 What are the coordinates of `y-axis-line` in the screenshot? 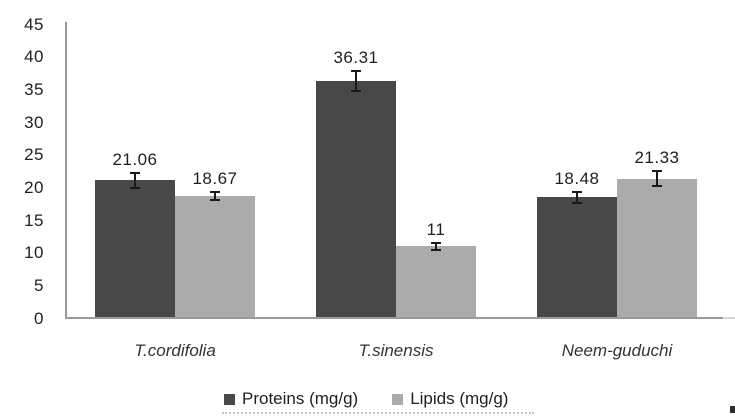 It's located at (66, 170).